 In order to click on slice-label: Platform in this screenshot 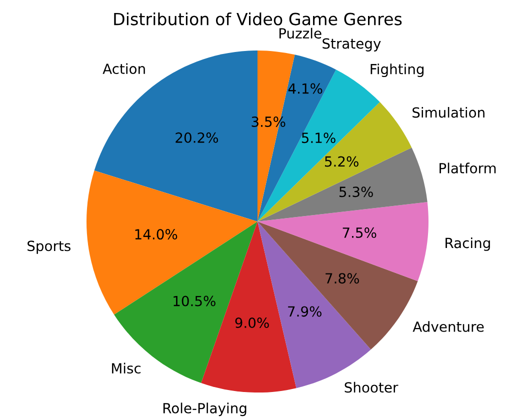, I will do `click(468, 168)`.